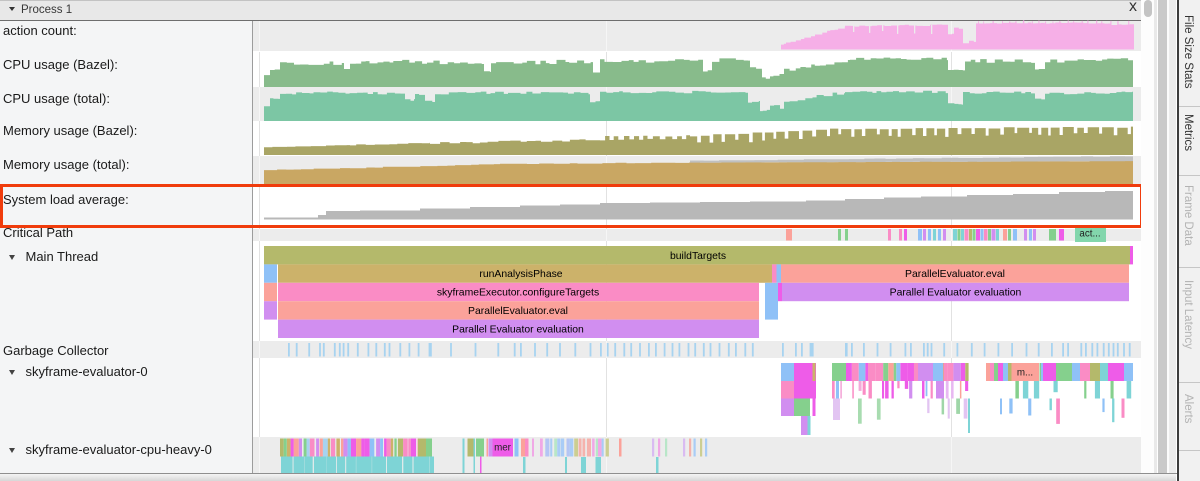 This screenshot has height=481, width=1200. Describe the element at coordinates (698, 256) in the screenshot. I see `svg-text: buildTargets` at that location.